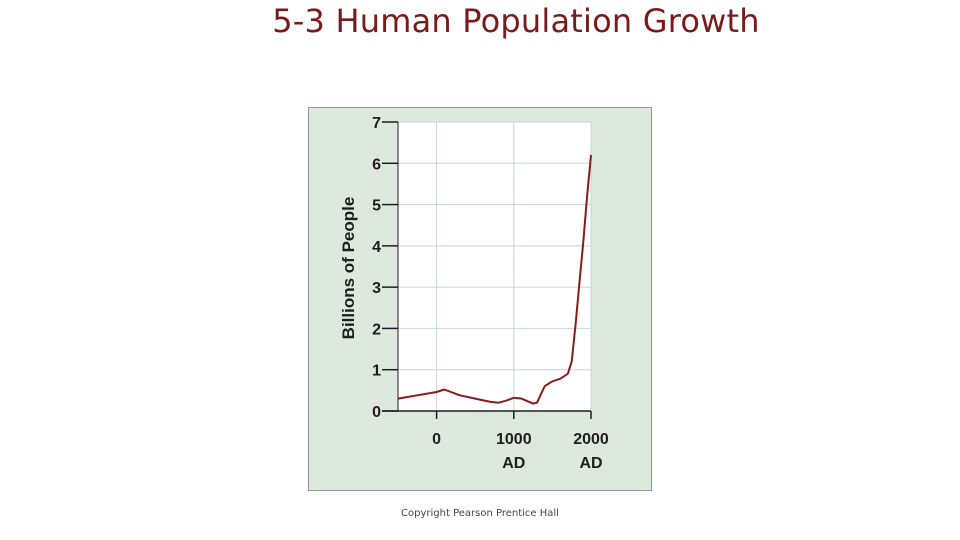  I want to click on x-tick-label: 1000, so click(514, 439).